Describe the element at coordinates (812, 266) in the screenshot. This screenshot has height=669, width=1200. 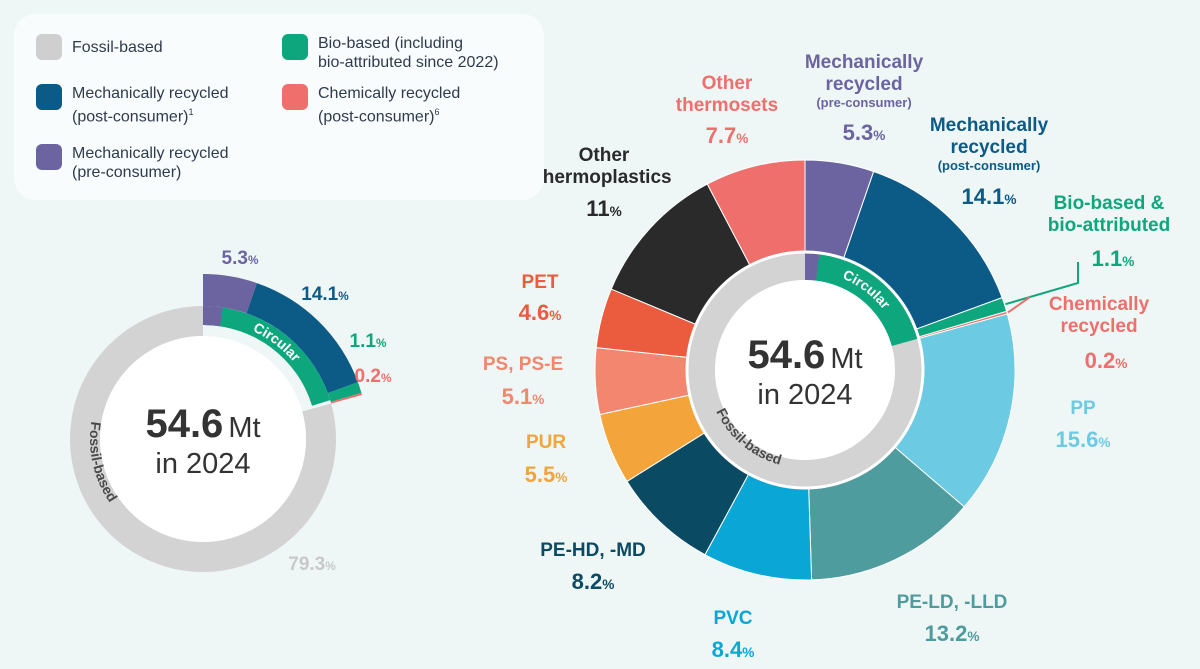
I see `right-circular-band-pre` at that location.